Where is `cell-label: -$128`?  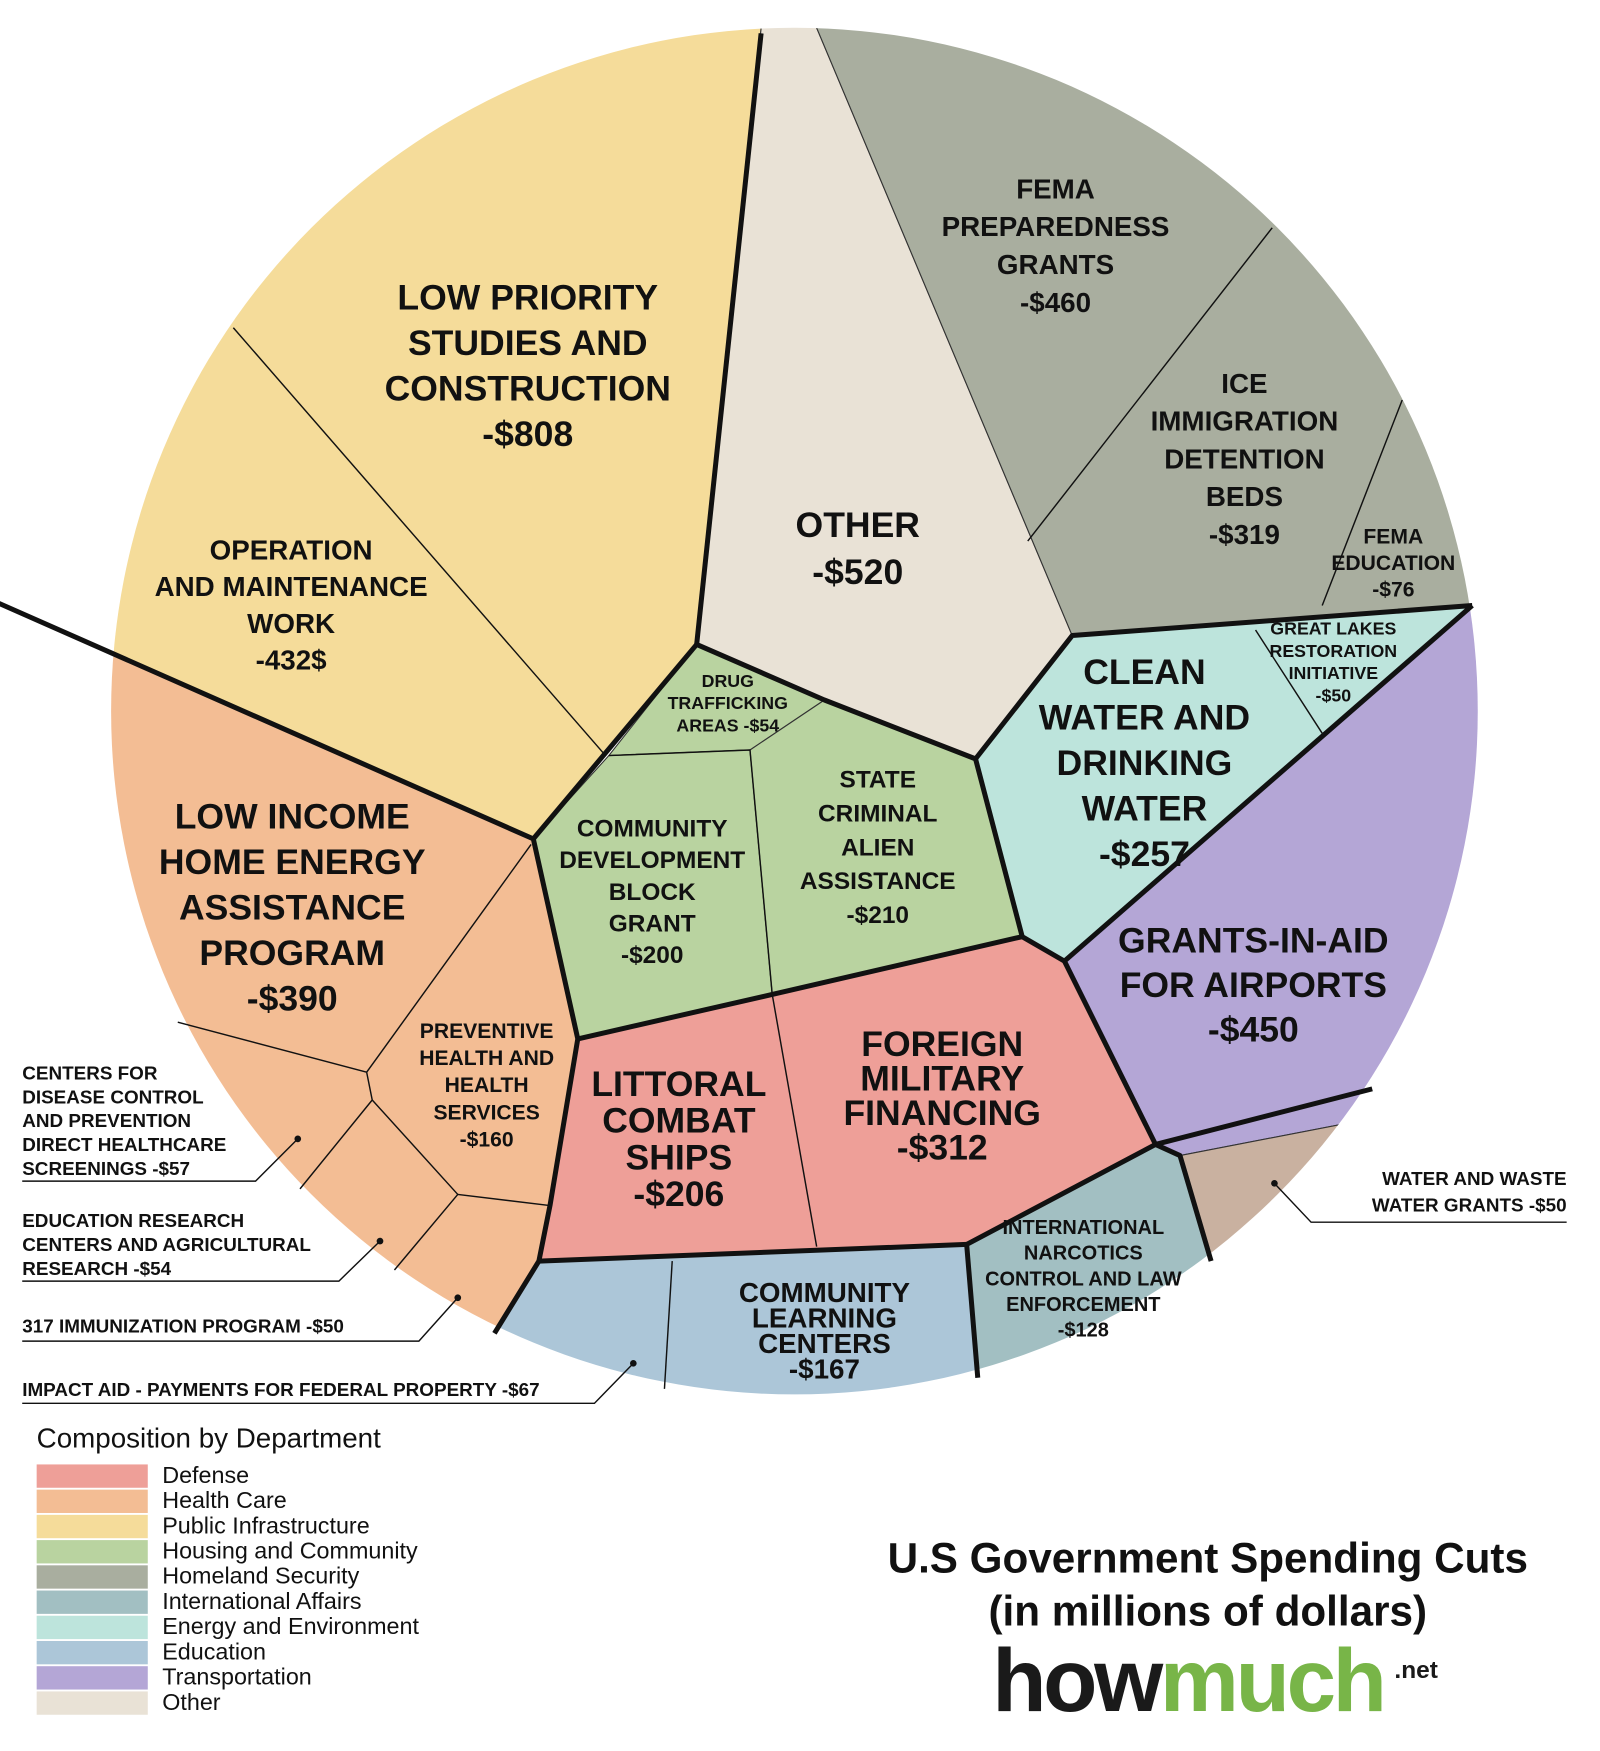
cell-label: -$128 is located at coordinates (1083, 1330).